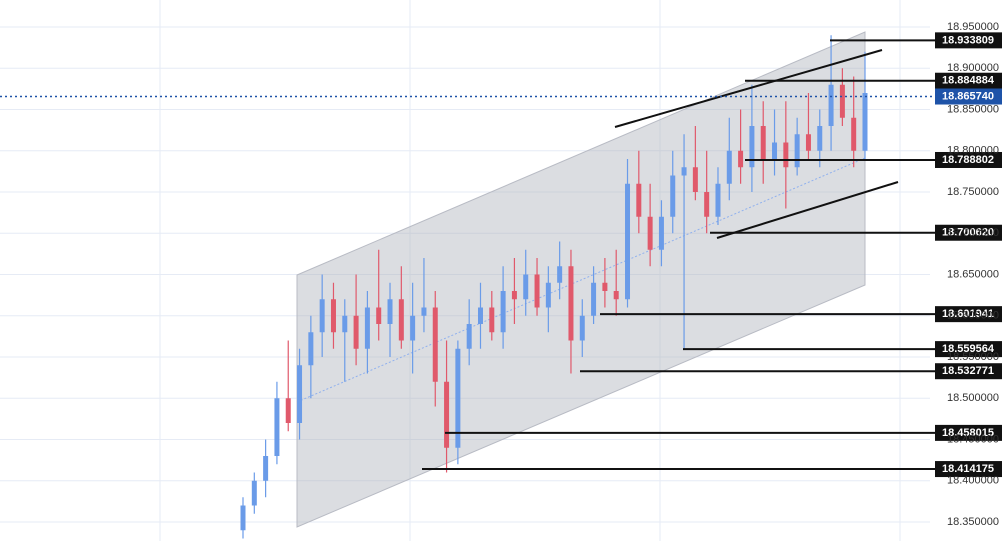 The image size is (1002, 541). I want to click on y-tick-label: 18.700000, so click(973, 233).